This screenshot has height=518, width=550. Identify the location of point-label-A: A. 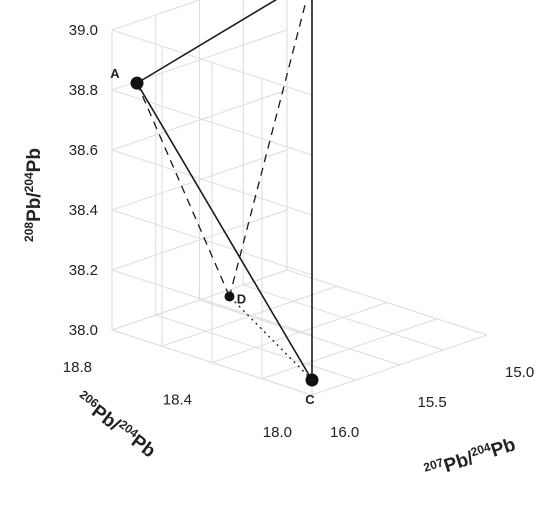
(115, 73).